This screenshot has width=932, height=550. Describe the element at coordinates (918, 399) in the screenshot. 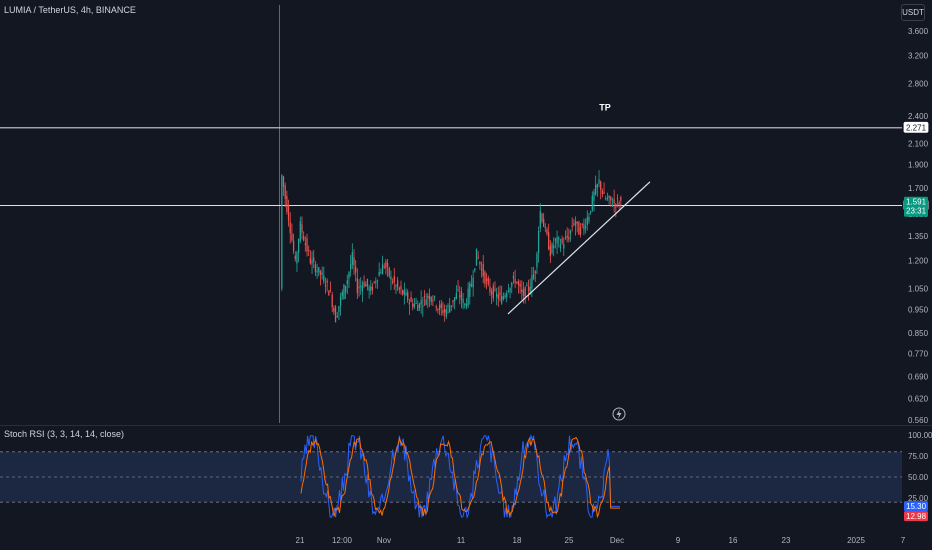

I see `price-tick-label: 0.620` at that location.